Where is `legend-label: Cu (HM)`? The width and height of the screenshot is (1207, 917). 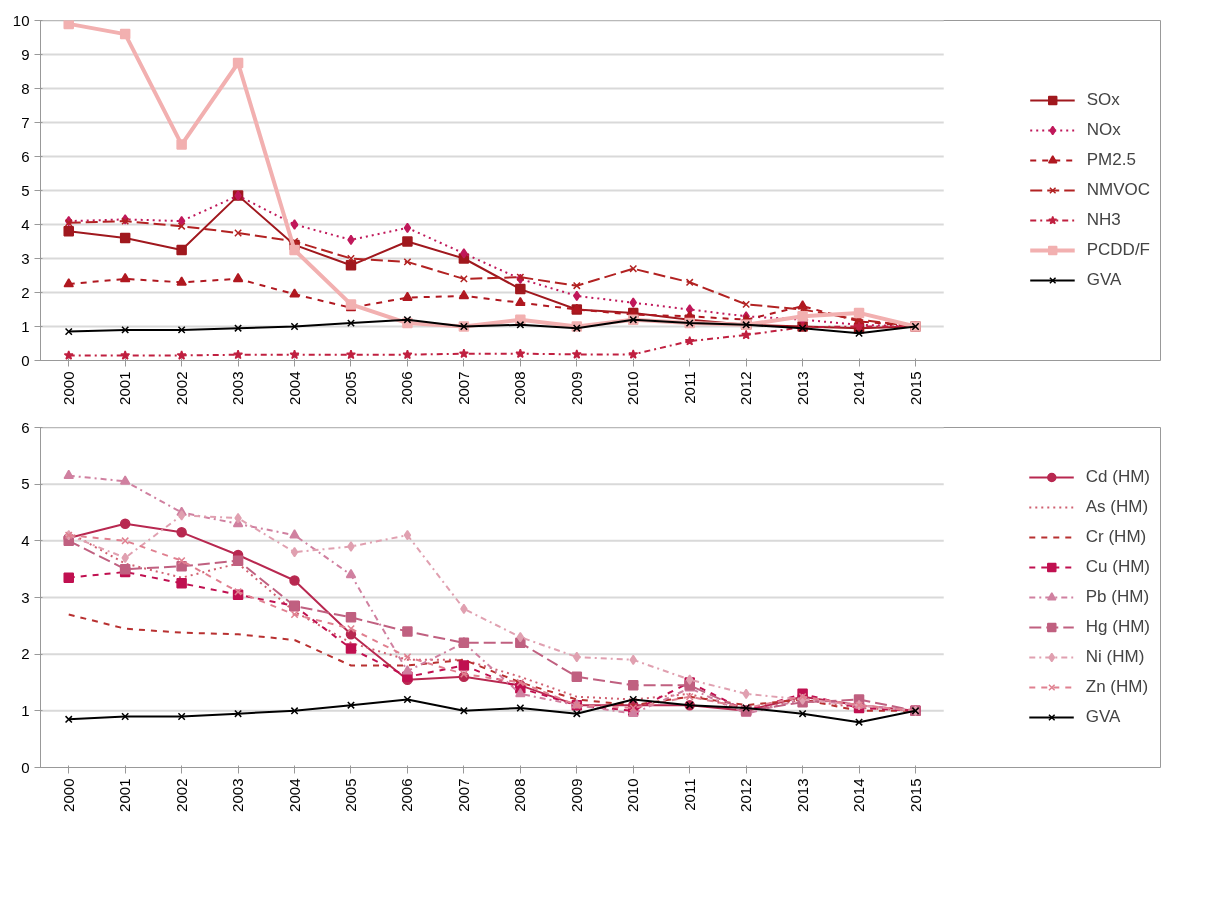
legend-label: Cu (HM) is located at coordinates (1117, 567).